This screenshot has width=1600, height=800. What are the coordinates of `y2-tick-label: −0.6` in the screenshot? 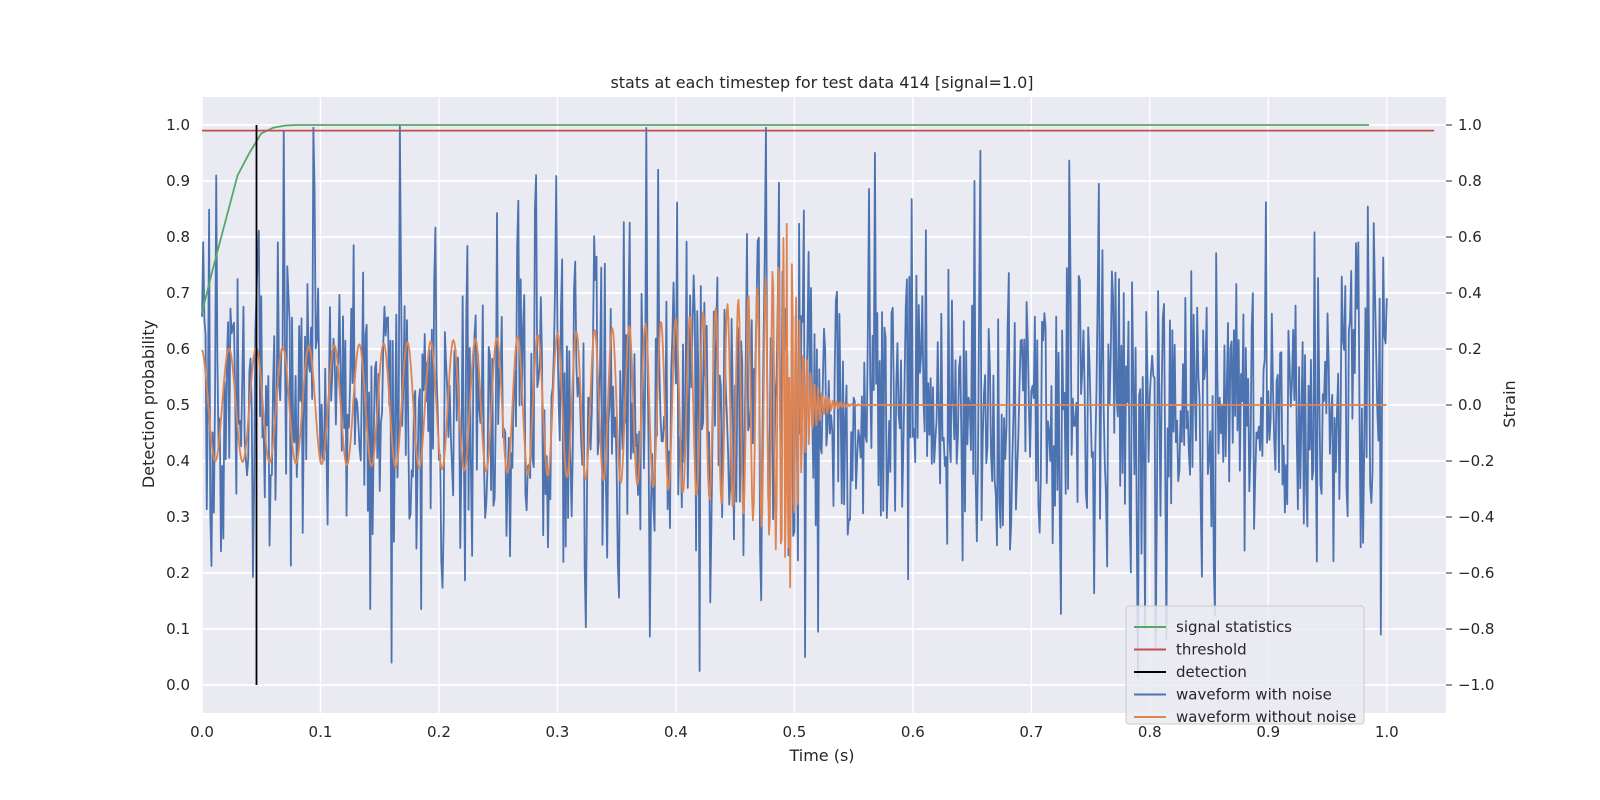 It's located at (1476, 573).